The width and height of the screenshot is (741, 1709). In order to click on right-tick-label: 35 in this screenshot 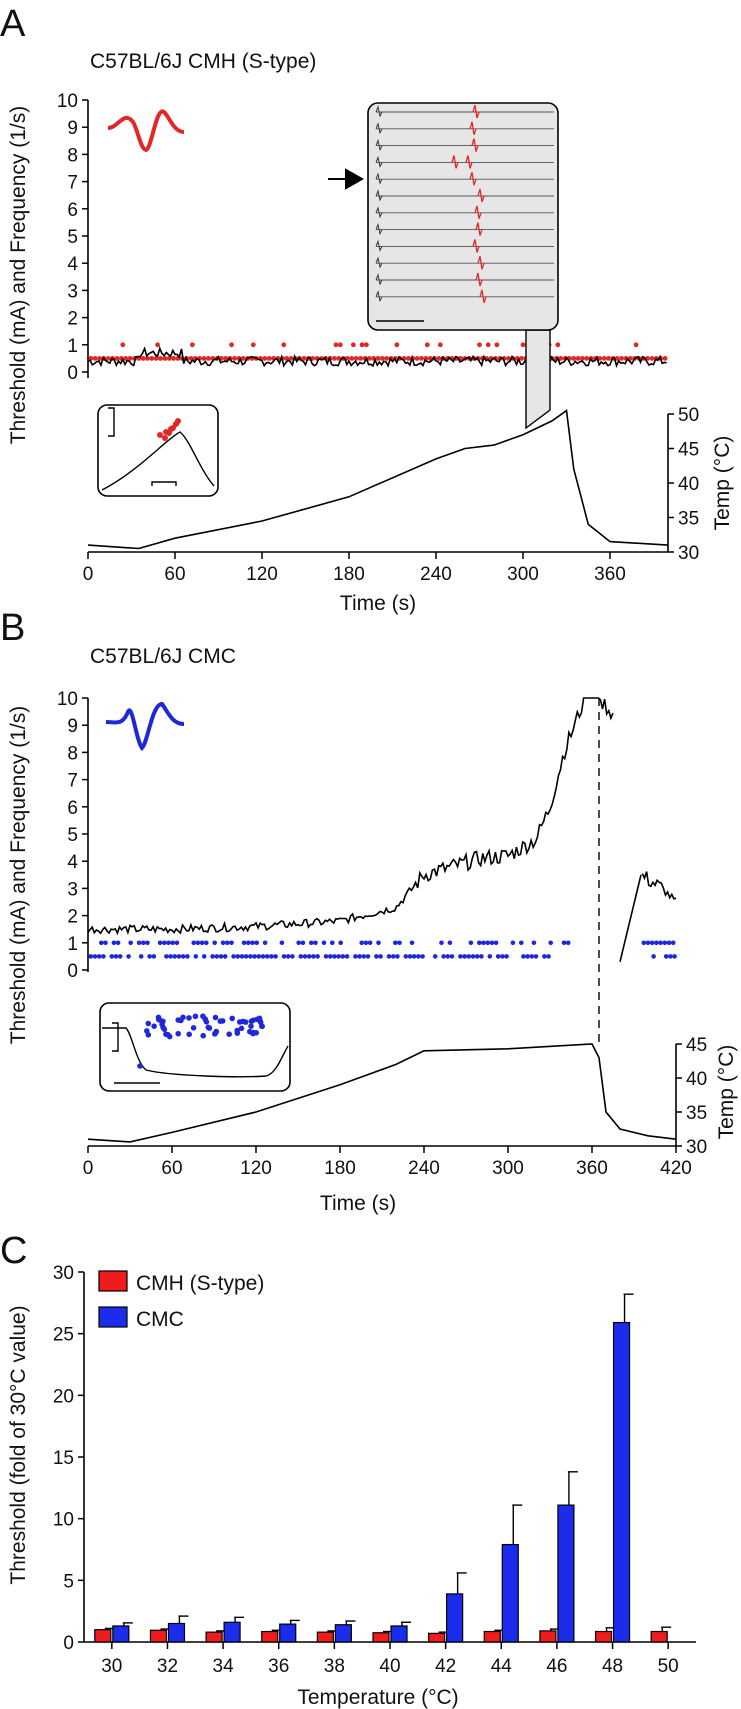, I will do `click(696, 1113)`.